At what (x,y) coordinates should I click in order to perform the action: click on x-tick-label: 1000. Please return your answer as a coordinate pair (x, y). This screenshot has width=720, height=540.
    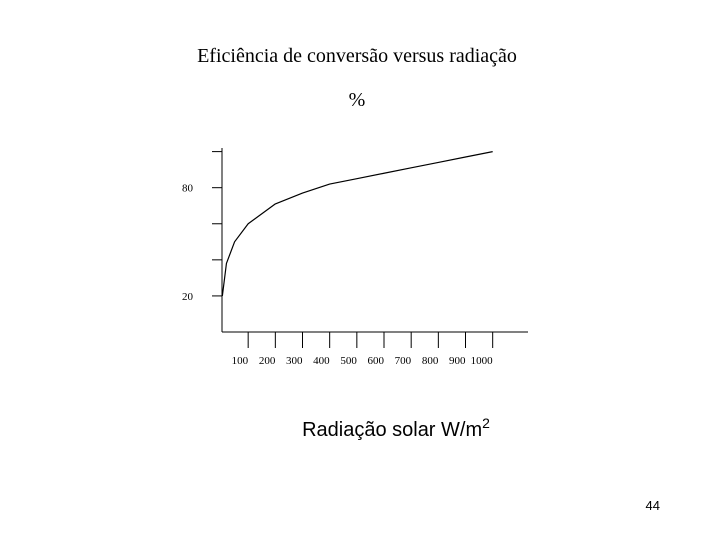
    Looking at the image, I should click on (482, 361).